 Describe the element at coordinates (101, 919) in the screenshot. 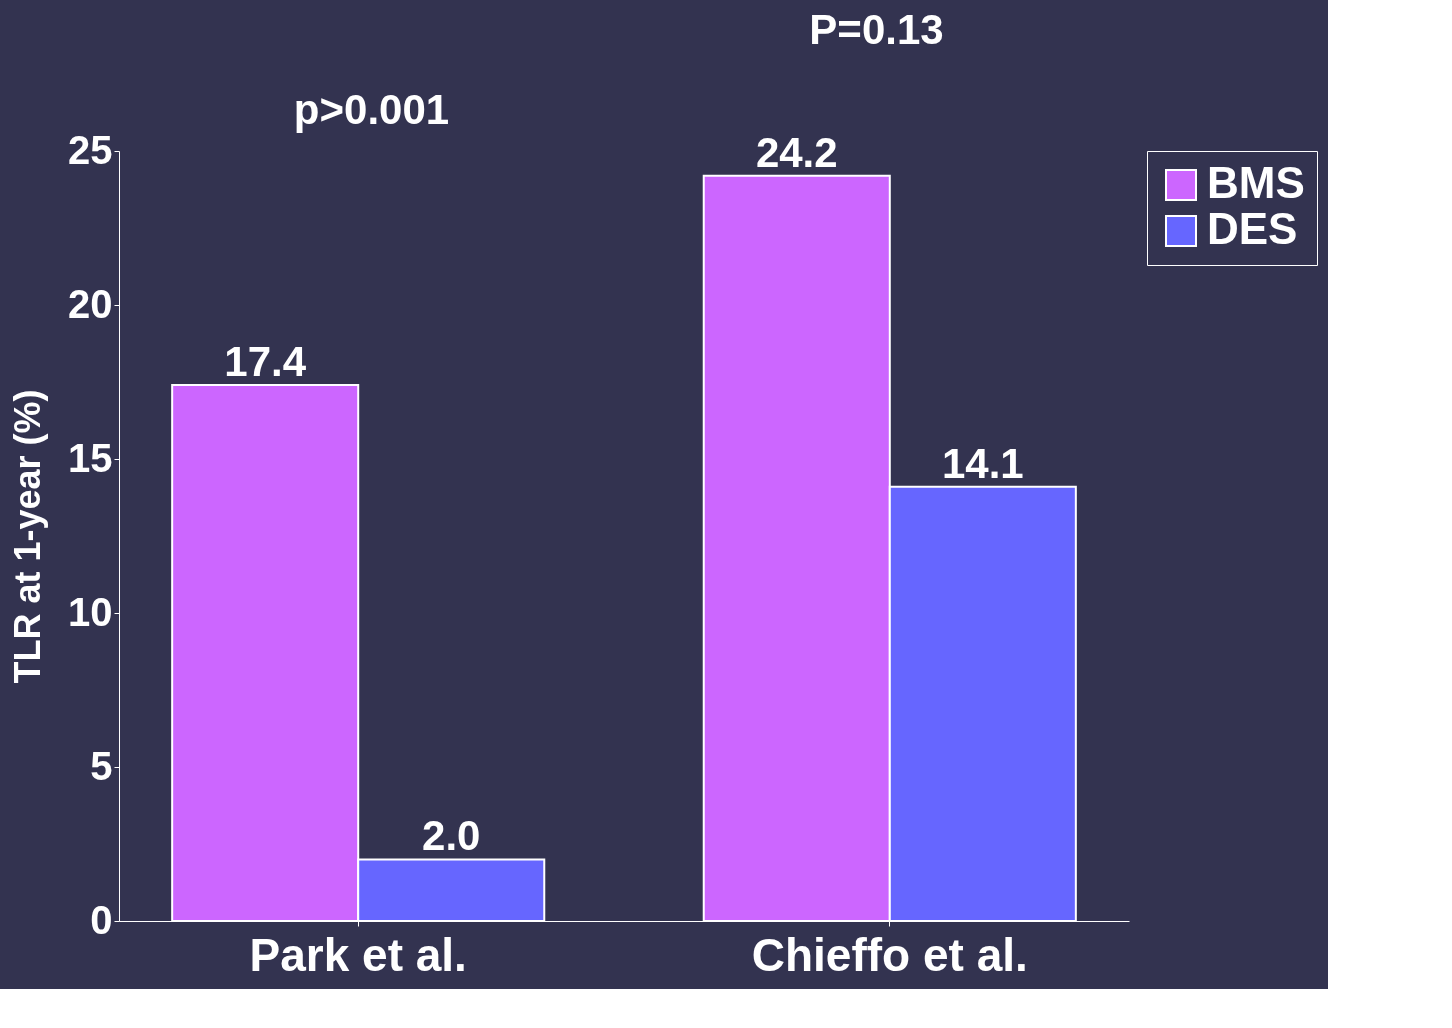

I see `y-tick-label: 0` at that location.